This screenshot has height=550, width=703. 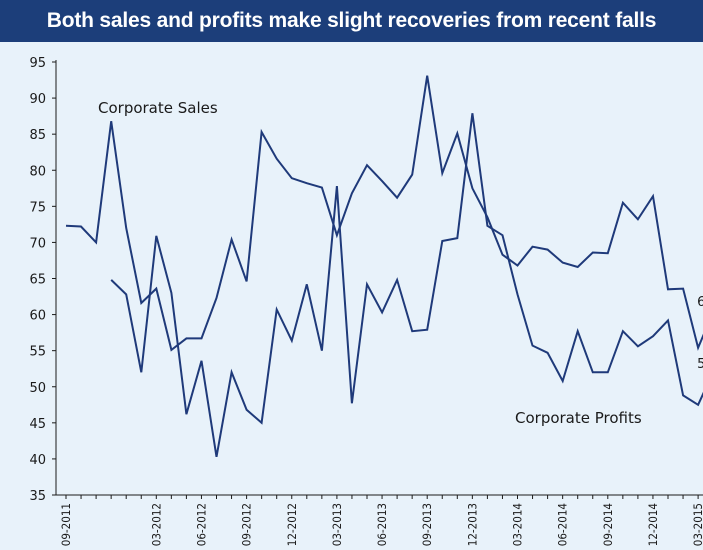 I want to click on x-tick-label: 09-2013, so click(x=427, y=524).